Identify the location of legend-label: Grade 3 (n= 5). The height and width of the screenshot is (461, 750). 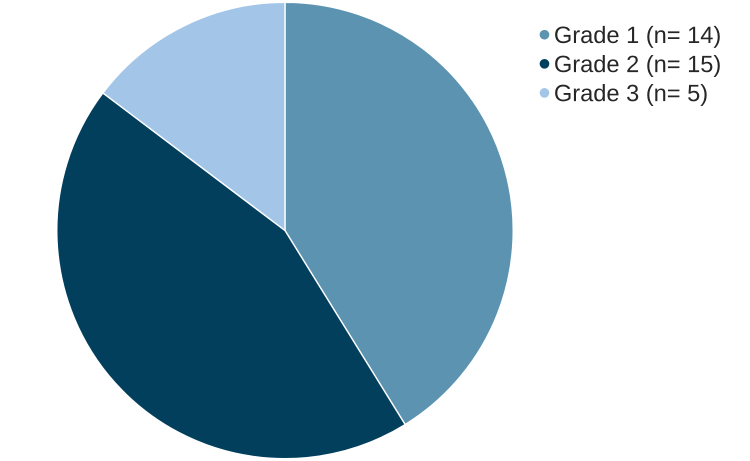
(631, 95).